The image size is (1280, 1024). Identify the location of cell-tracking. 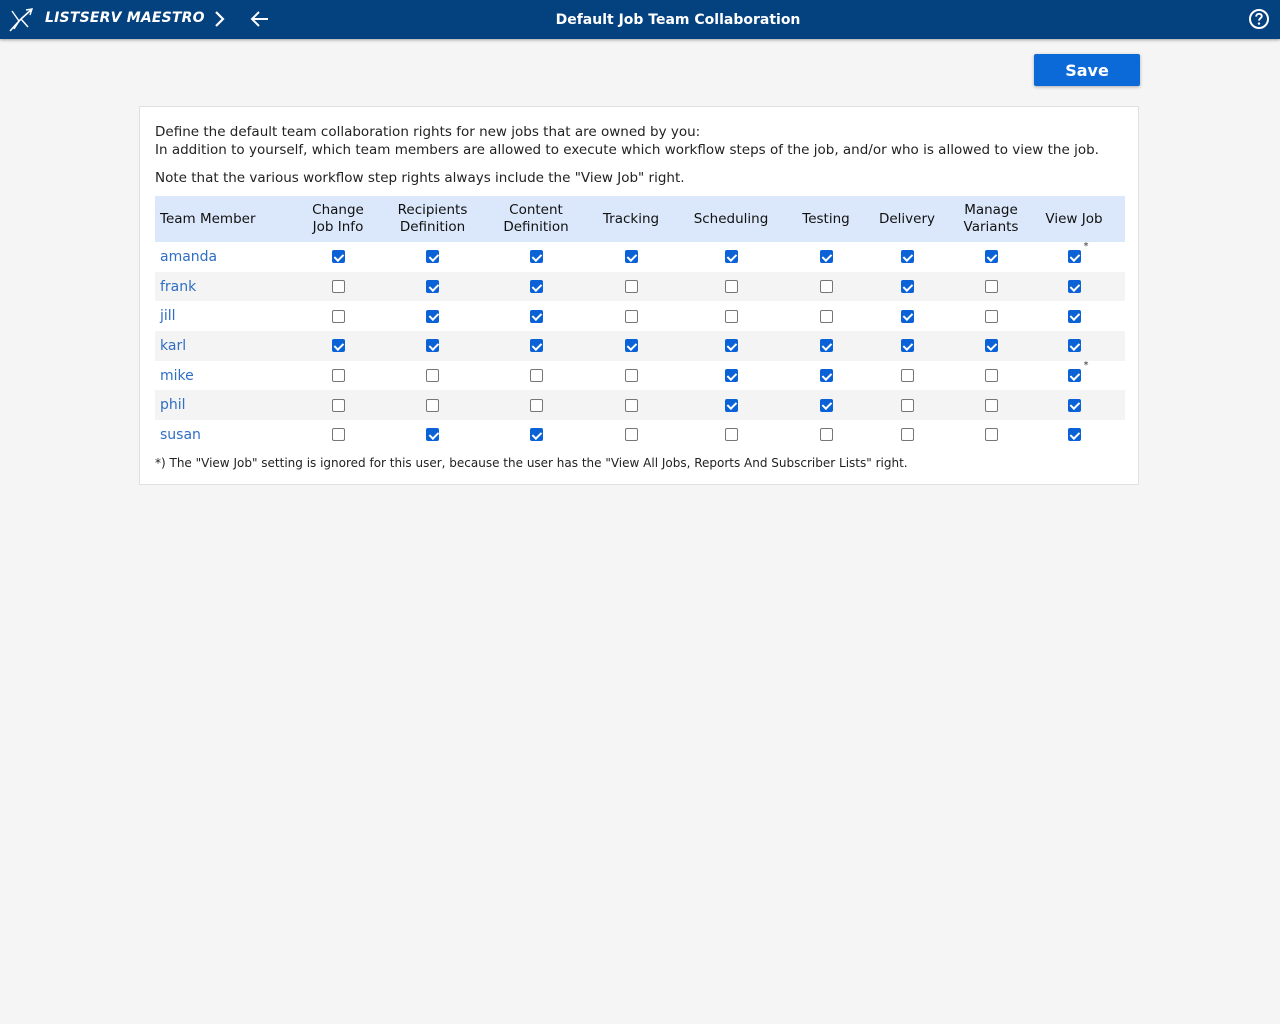
(631, 405).